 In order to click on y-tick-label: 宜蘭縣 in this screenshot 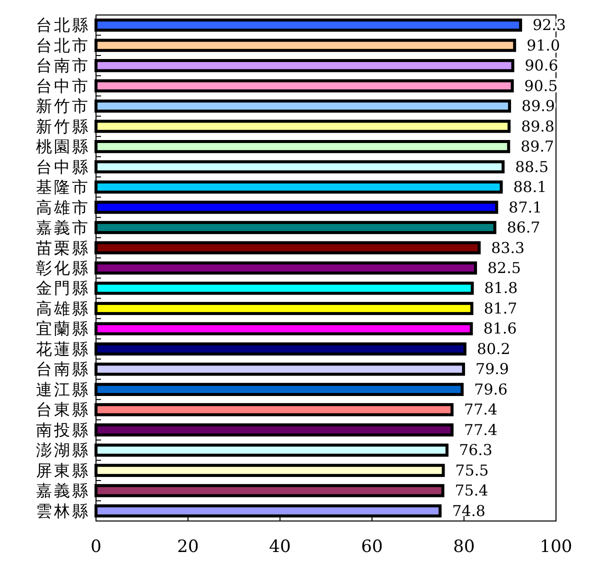, I will do `click(63, 328)`.